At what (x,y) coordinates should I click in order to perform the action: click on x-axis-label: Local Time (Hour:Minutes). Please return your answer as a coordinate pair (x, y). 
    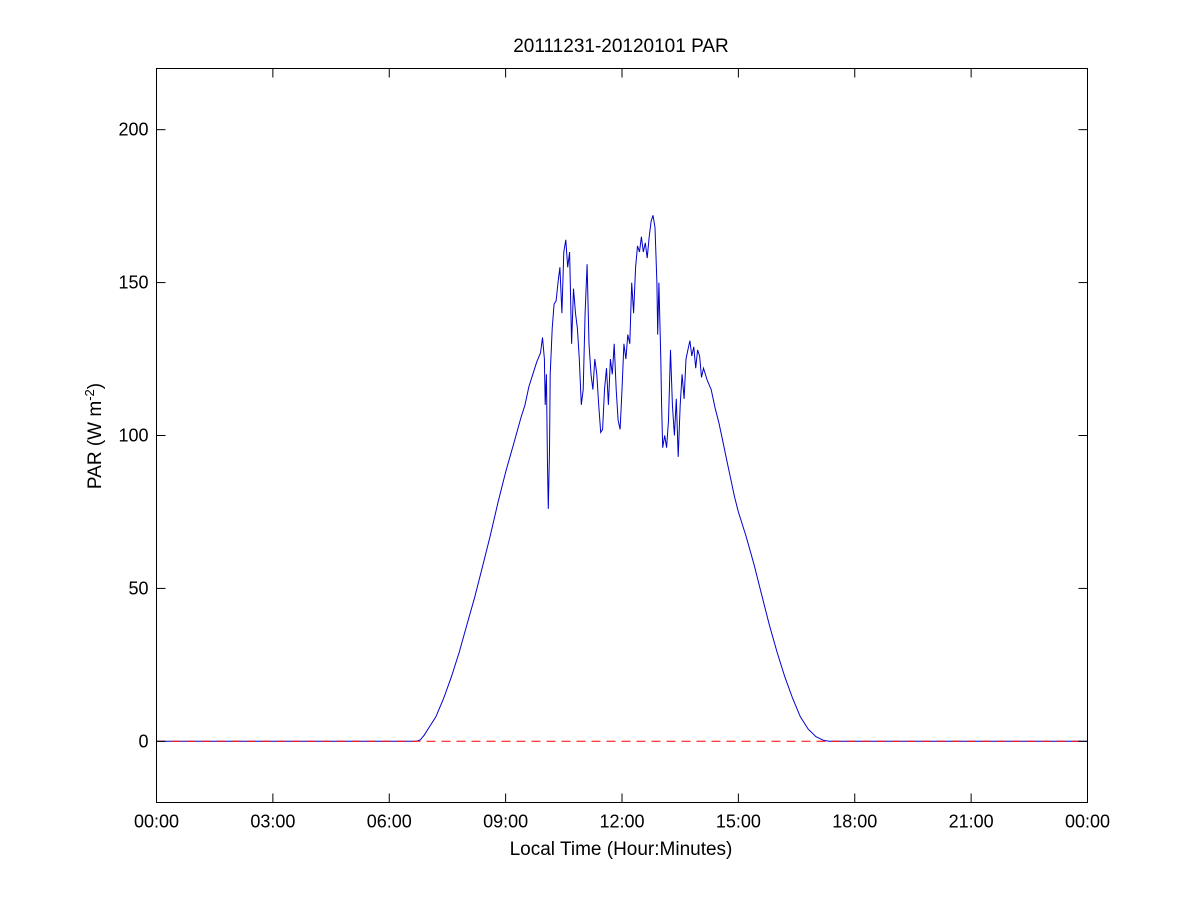
    Looking at the image, I should click on (621, 849).